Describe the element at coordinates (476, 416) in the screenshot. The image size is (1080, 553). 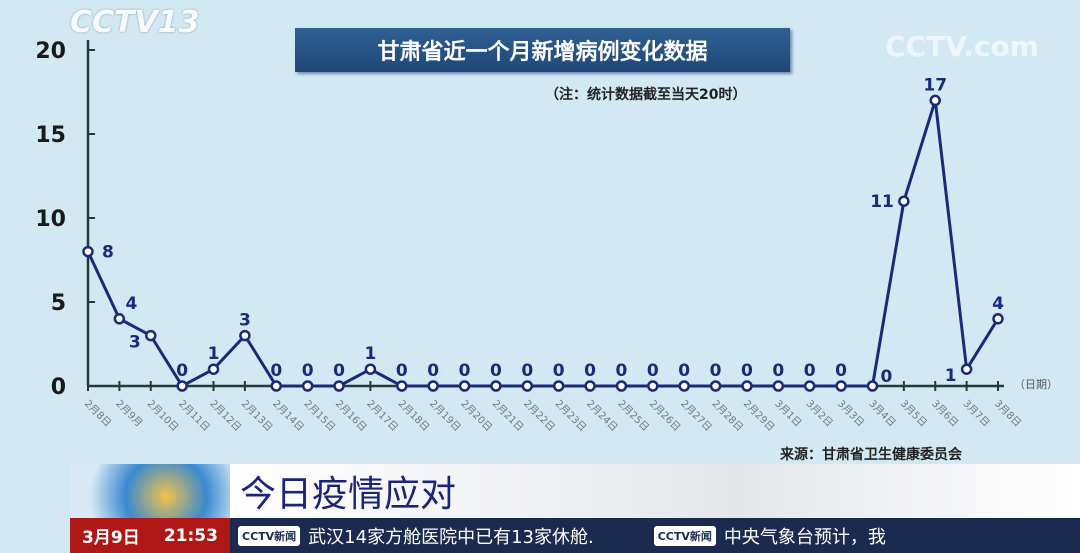
I see `x-tick-label: 2月20日` at that location.